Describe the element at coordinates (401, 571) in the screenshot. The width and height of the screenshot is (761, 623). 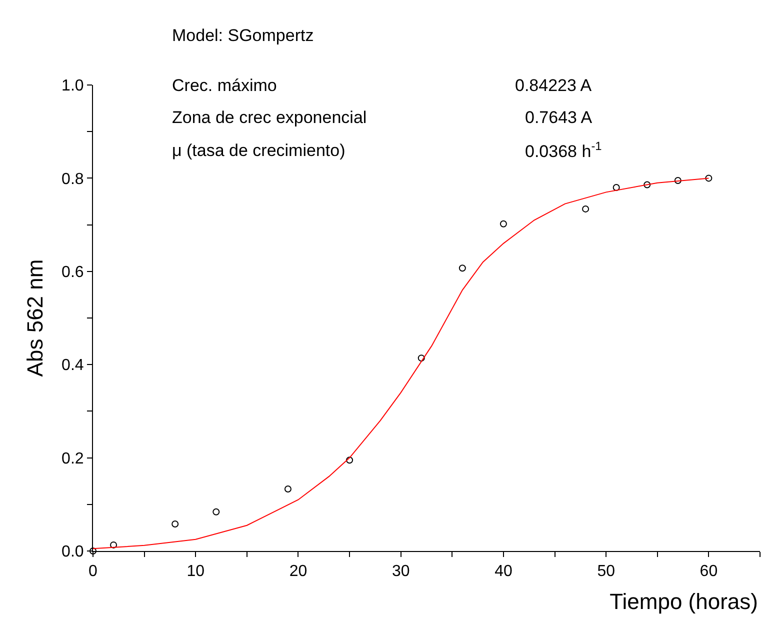
I see `x-tick-label: 30` at that location.